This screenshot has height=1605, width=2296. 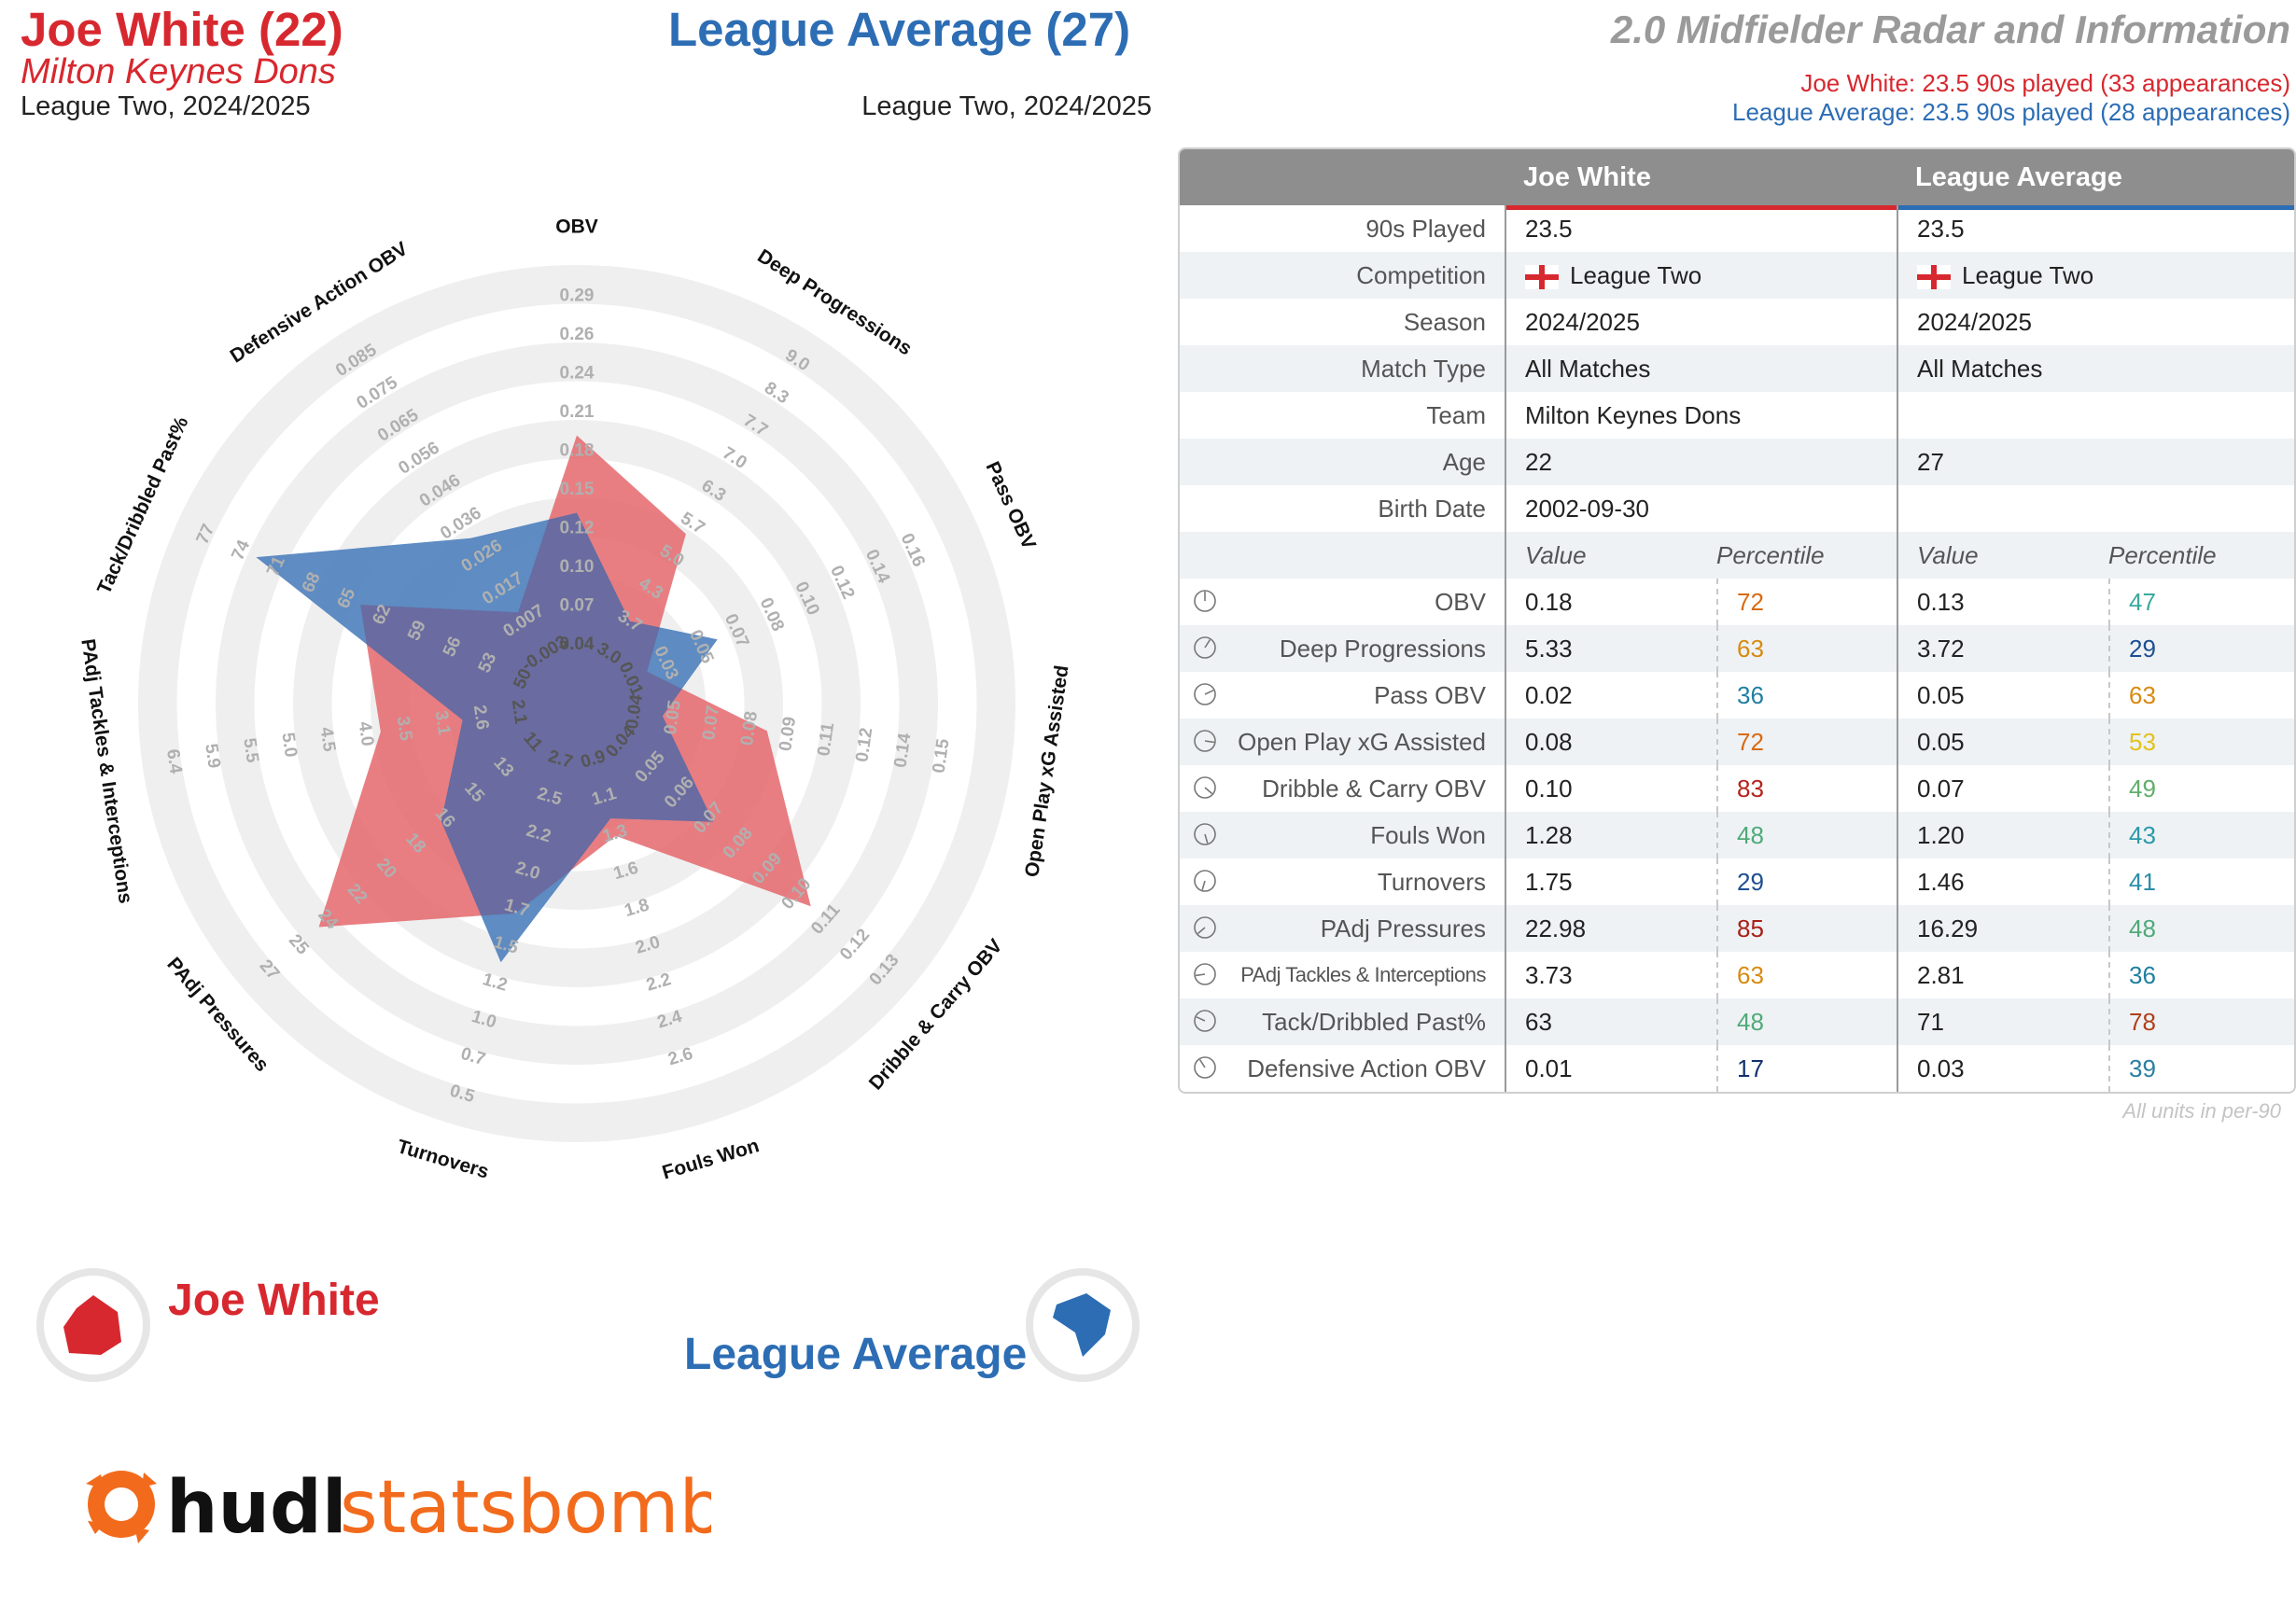 What do you see at coordinates (1980, 369) in the screenshot?
I see `info-p2-value: All Matches` at bounding box center [1980, 369].